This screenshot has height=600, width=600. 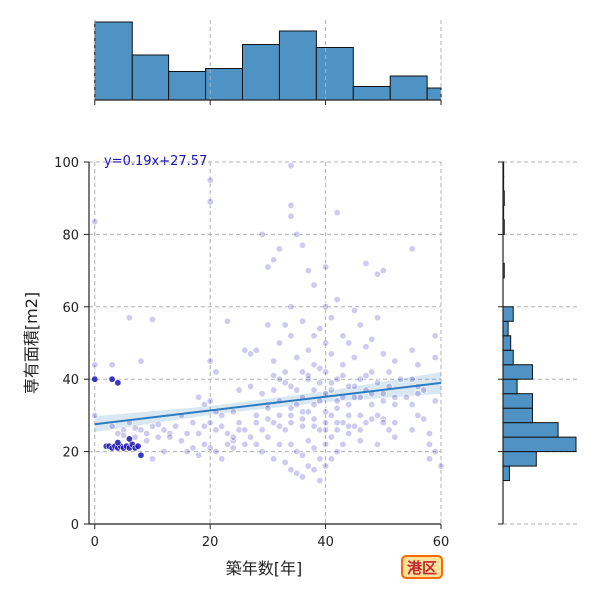 What do you see at coordinates (70, 235) in the screenshot?
I see `y-tick-label: 80` at bounding box center [70, 235].